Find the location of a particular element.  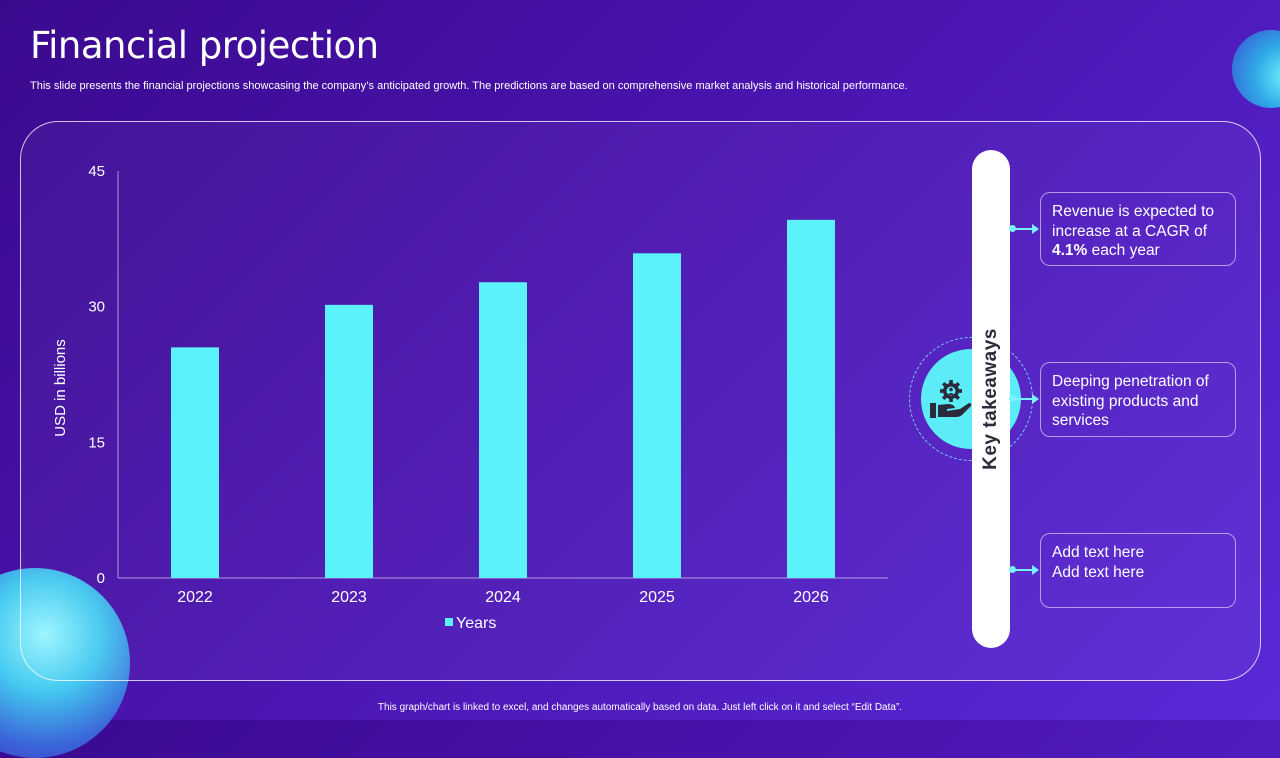

key-takeaways-label: Key takeaways is located at coordinates (990, 399).